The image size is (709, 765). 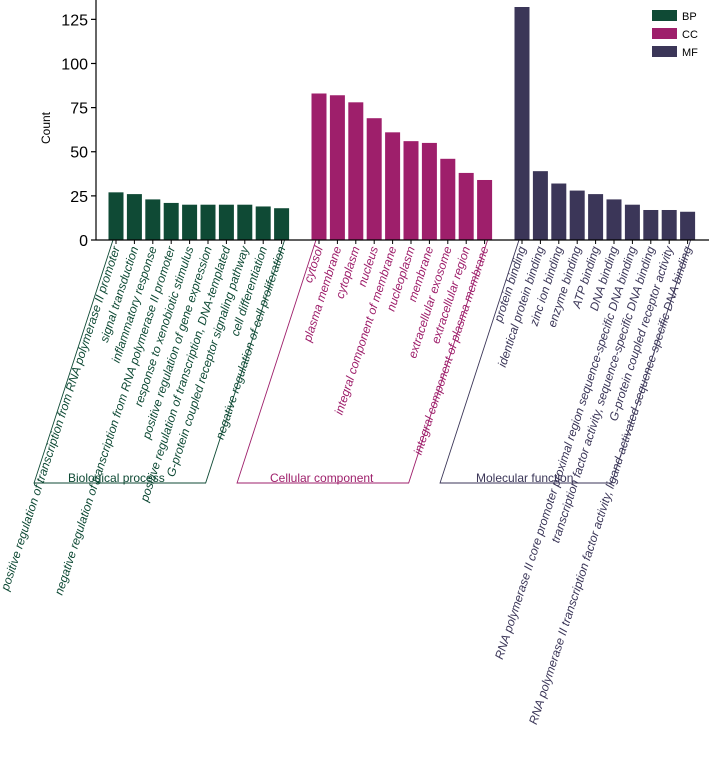 What do you see at coordinates (190, 222) in the screenshot?
I see `bar-bp-response-to-xenobiotic-stimulus` at bounding box center [190, 222].